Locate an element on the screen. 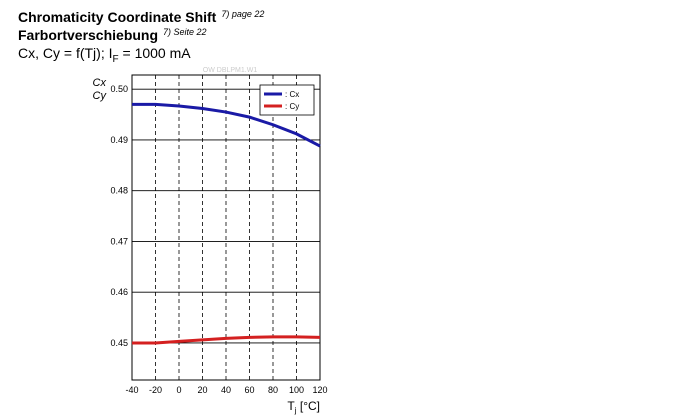 Image resolution: width=700 pixels, height=420 pixels. subtitle-part: = 1000 mA is located at coordinates (155, 53).